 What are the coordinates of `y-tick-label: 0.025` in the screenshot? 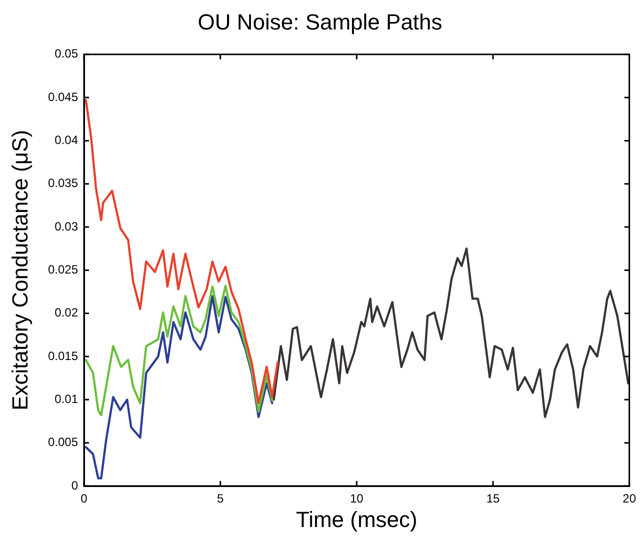 It's located at (63, 269).